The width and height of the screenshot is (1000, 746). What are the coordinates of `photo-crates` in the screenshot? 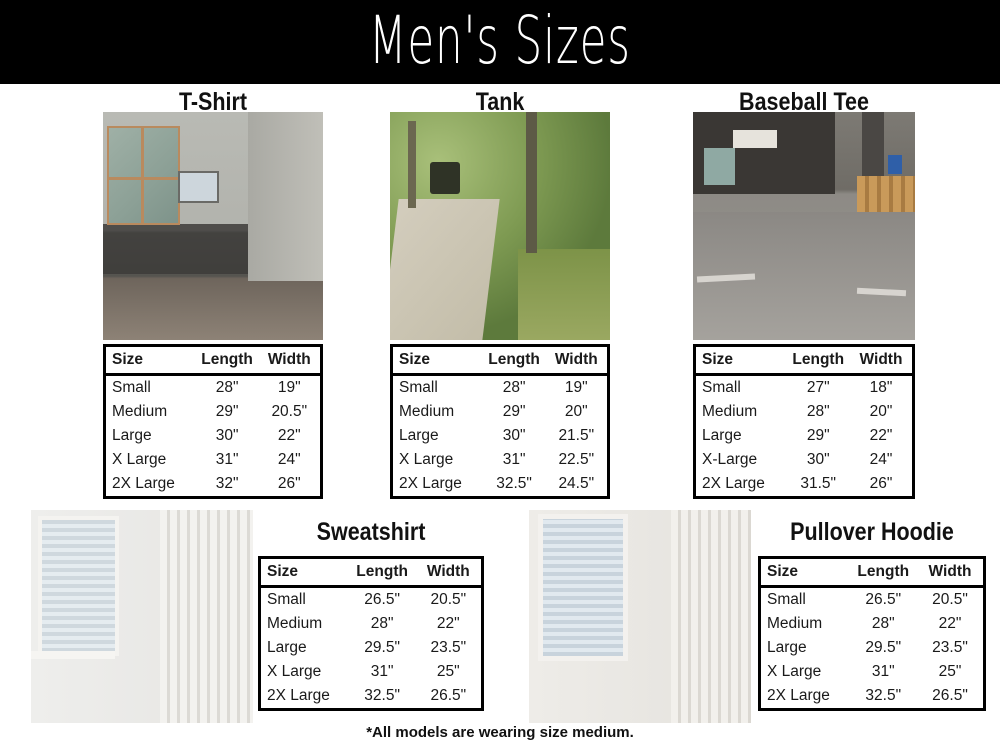 It's located at (886, 196).